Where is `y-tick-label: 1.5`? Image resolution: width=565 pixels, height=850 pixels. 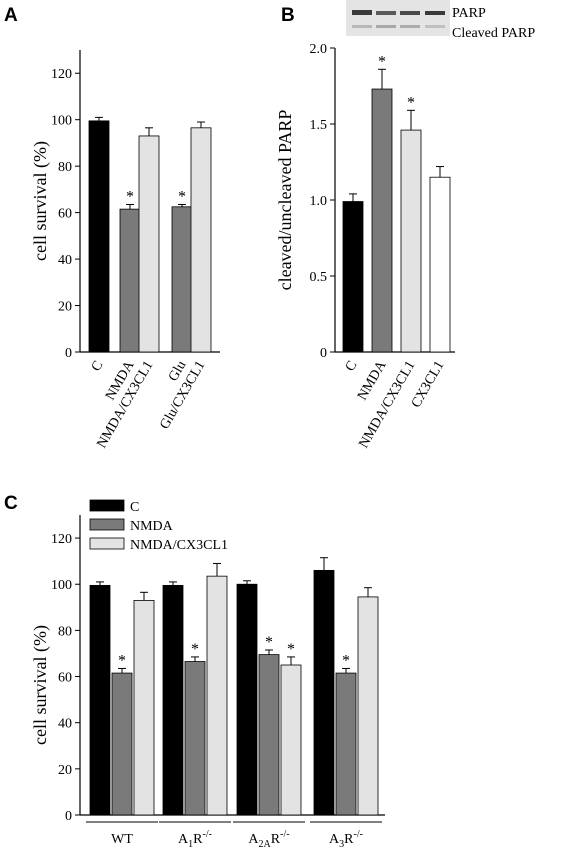
y-tick-label: 1.5 is located at coordinates (319, 125).